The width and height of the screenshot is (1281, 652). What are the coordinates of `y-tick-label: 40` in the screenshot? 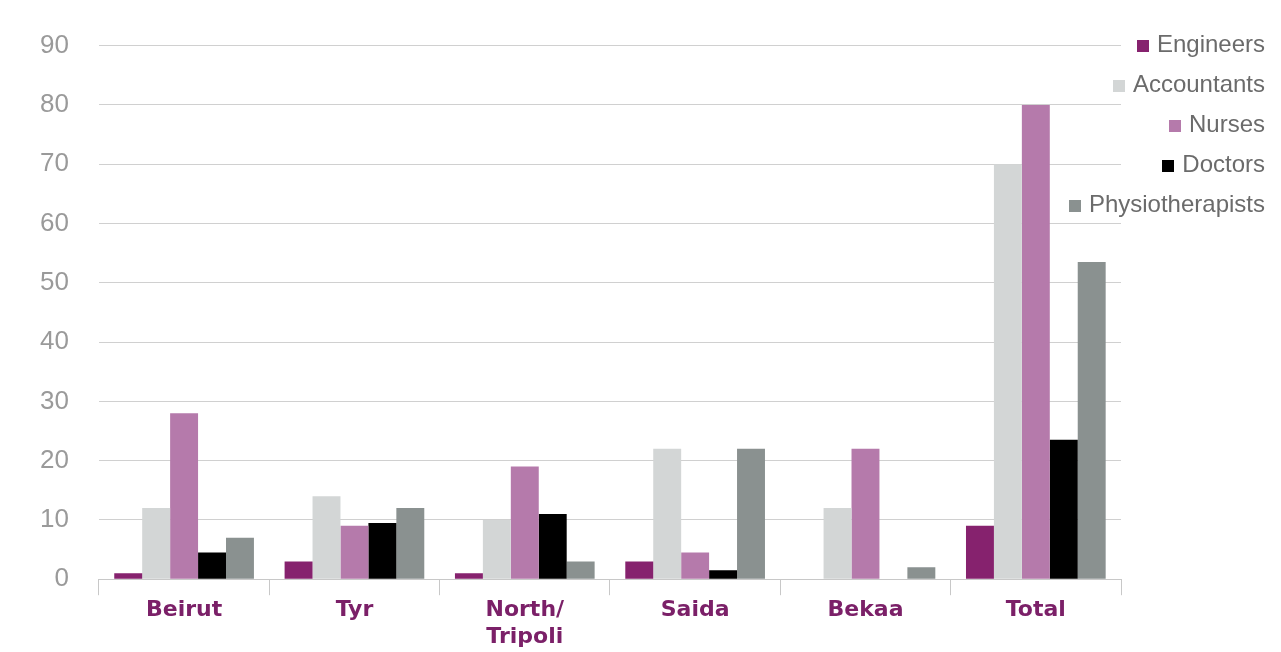 It's located at (54, 340).